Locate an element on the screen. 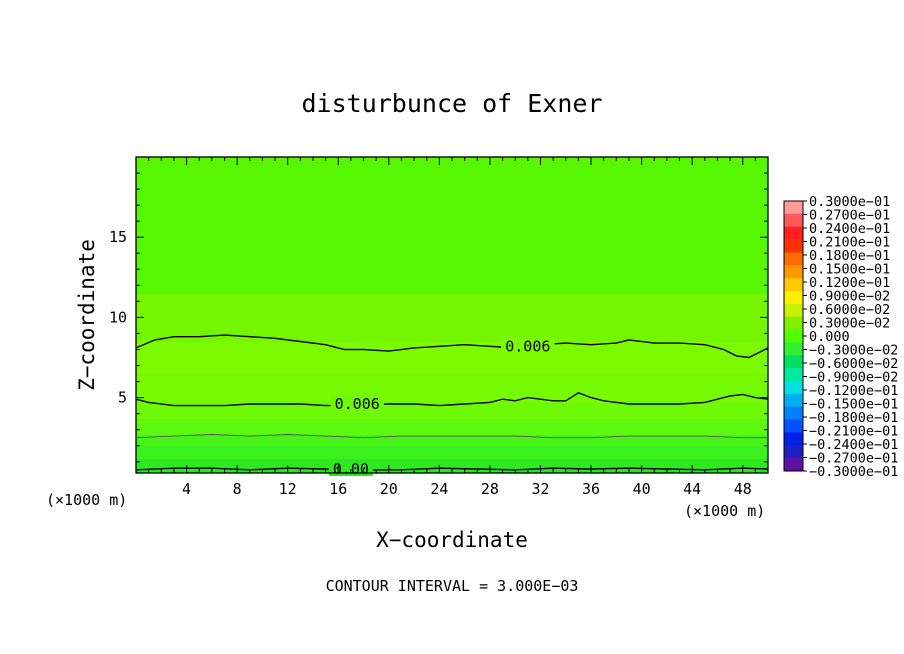 Image resolution: width=904 pixels, height=654 pixels. x-tick-label: 16 is located at coordinates (338, 489).